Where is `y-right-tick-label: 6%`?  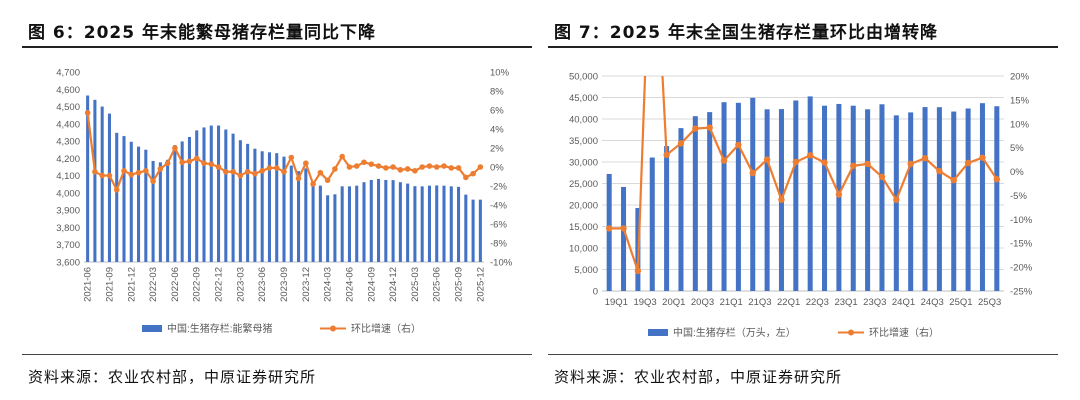 y-right-tick-label: 6% is located at coordinates (497, 111).